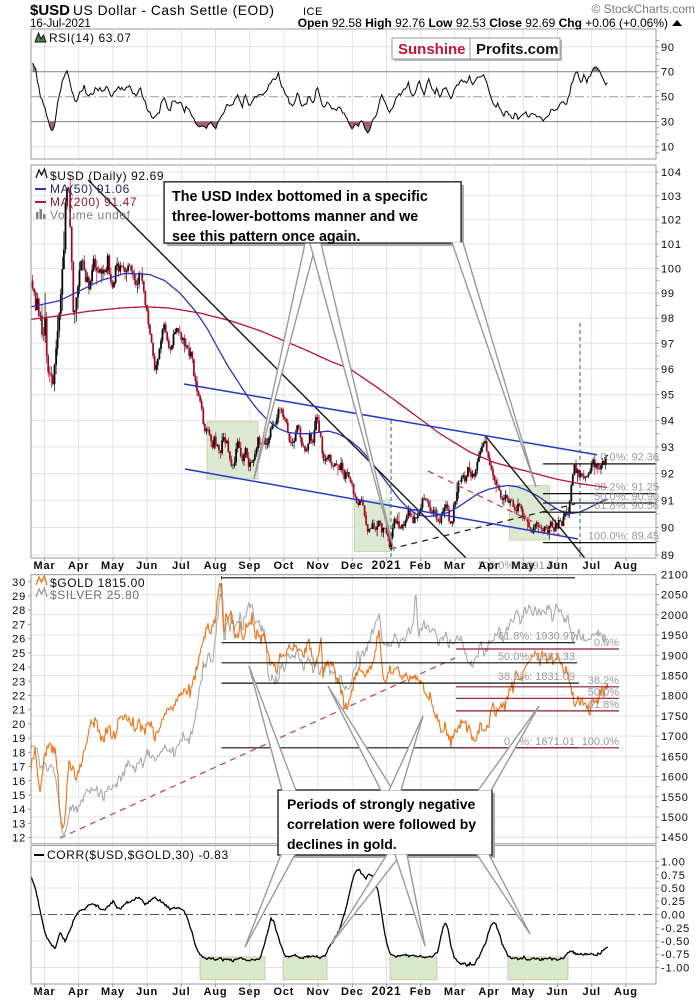 This screenshot has width=700, height=1000. Describe the element at coordinates (671, 221) in the screenshot. I see `svg-text: 102` at that location.